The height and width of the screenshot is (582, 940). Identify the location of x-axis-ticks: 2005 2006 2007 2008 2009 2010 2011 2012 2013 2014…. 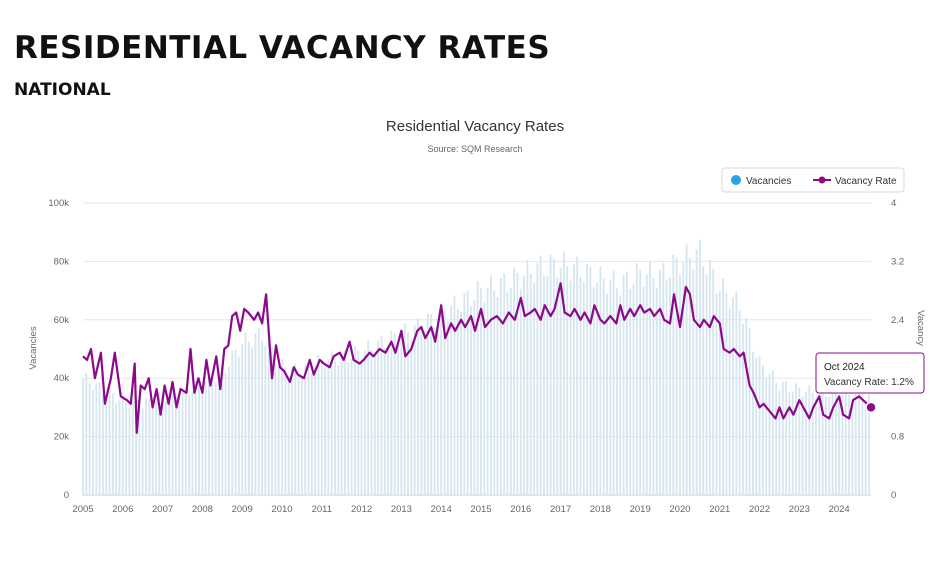
(460, 509).